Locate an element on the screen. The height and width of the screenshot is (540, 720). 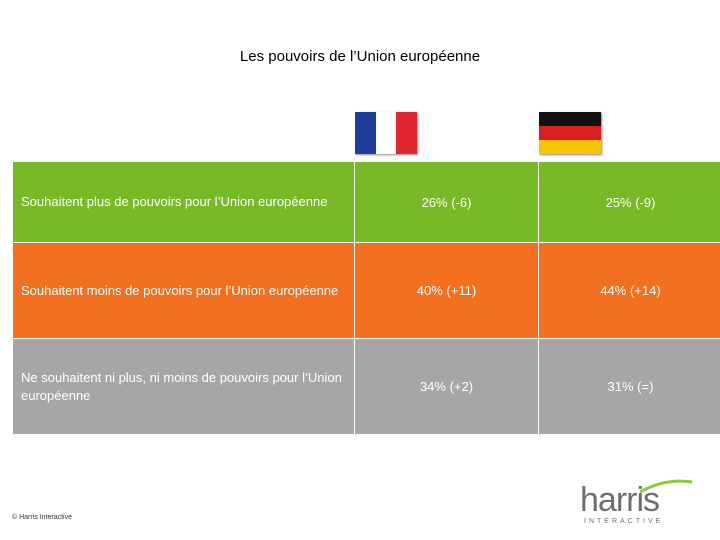
germany-flag-icon is located at coordinates (570, 133).